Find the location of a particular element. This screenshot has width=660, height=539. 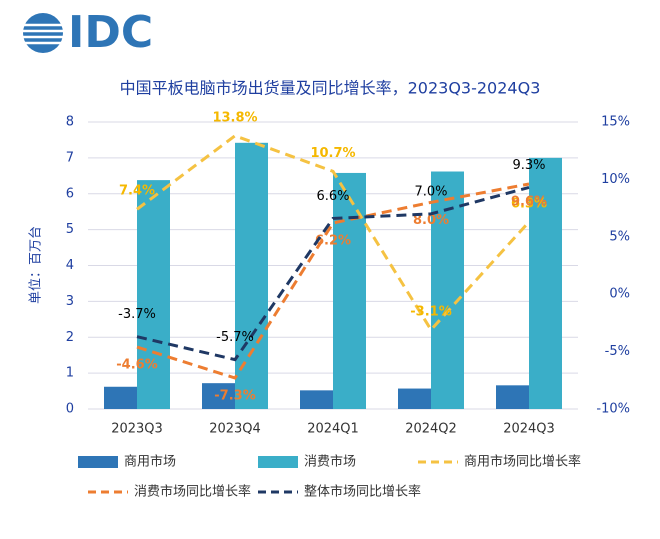

x-tick-label: 2024Q2 is located at coordinates (431, 429).